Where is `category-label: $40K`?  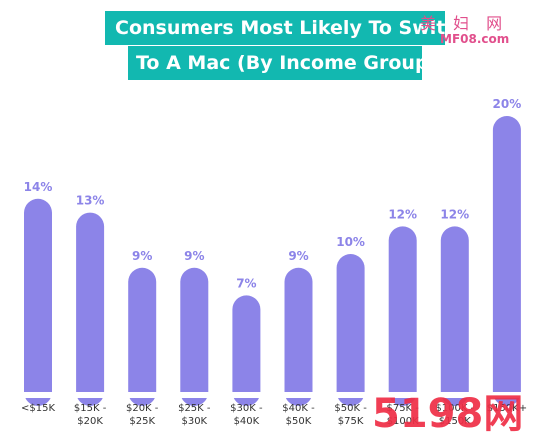 category-label: $40K is located at coordinates (247, 421).